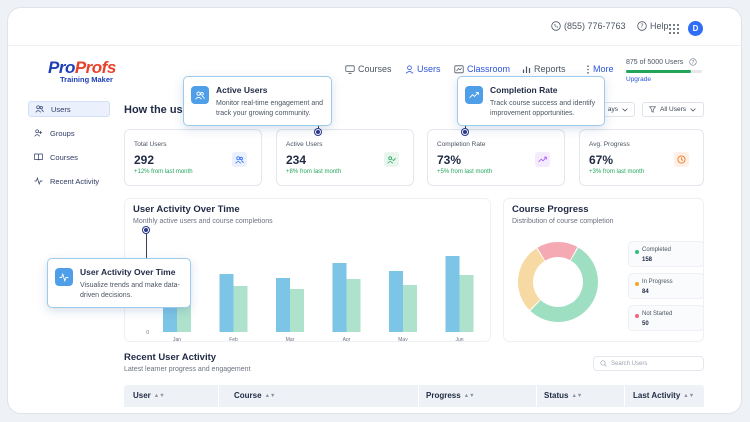  I want to click on x-tick-label: May, so click(403, 339).